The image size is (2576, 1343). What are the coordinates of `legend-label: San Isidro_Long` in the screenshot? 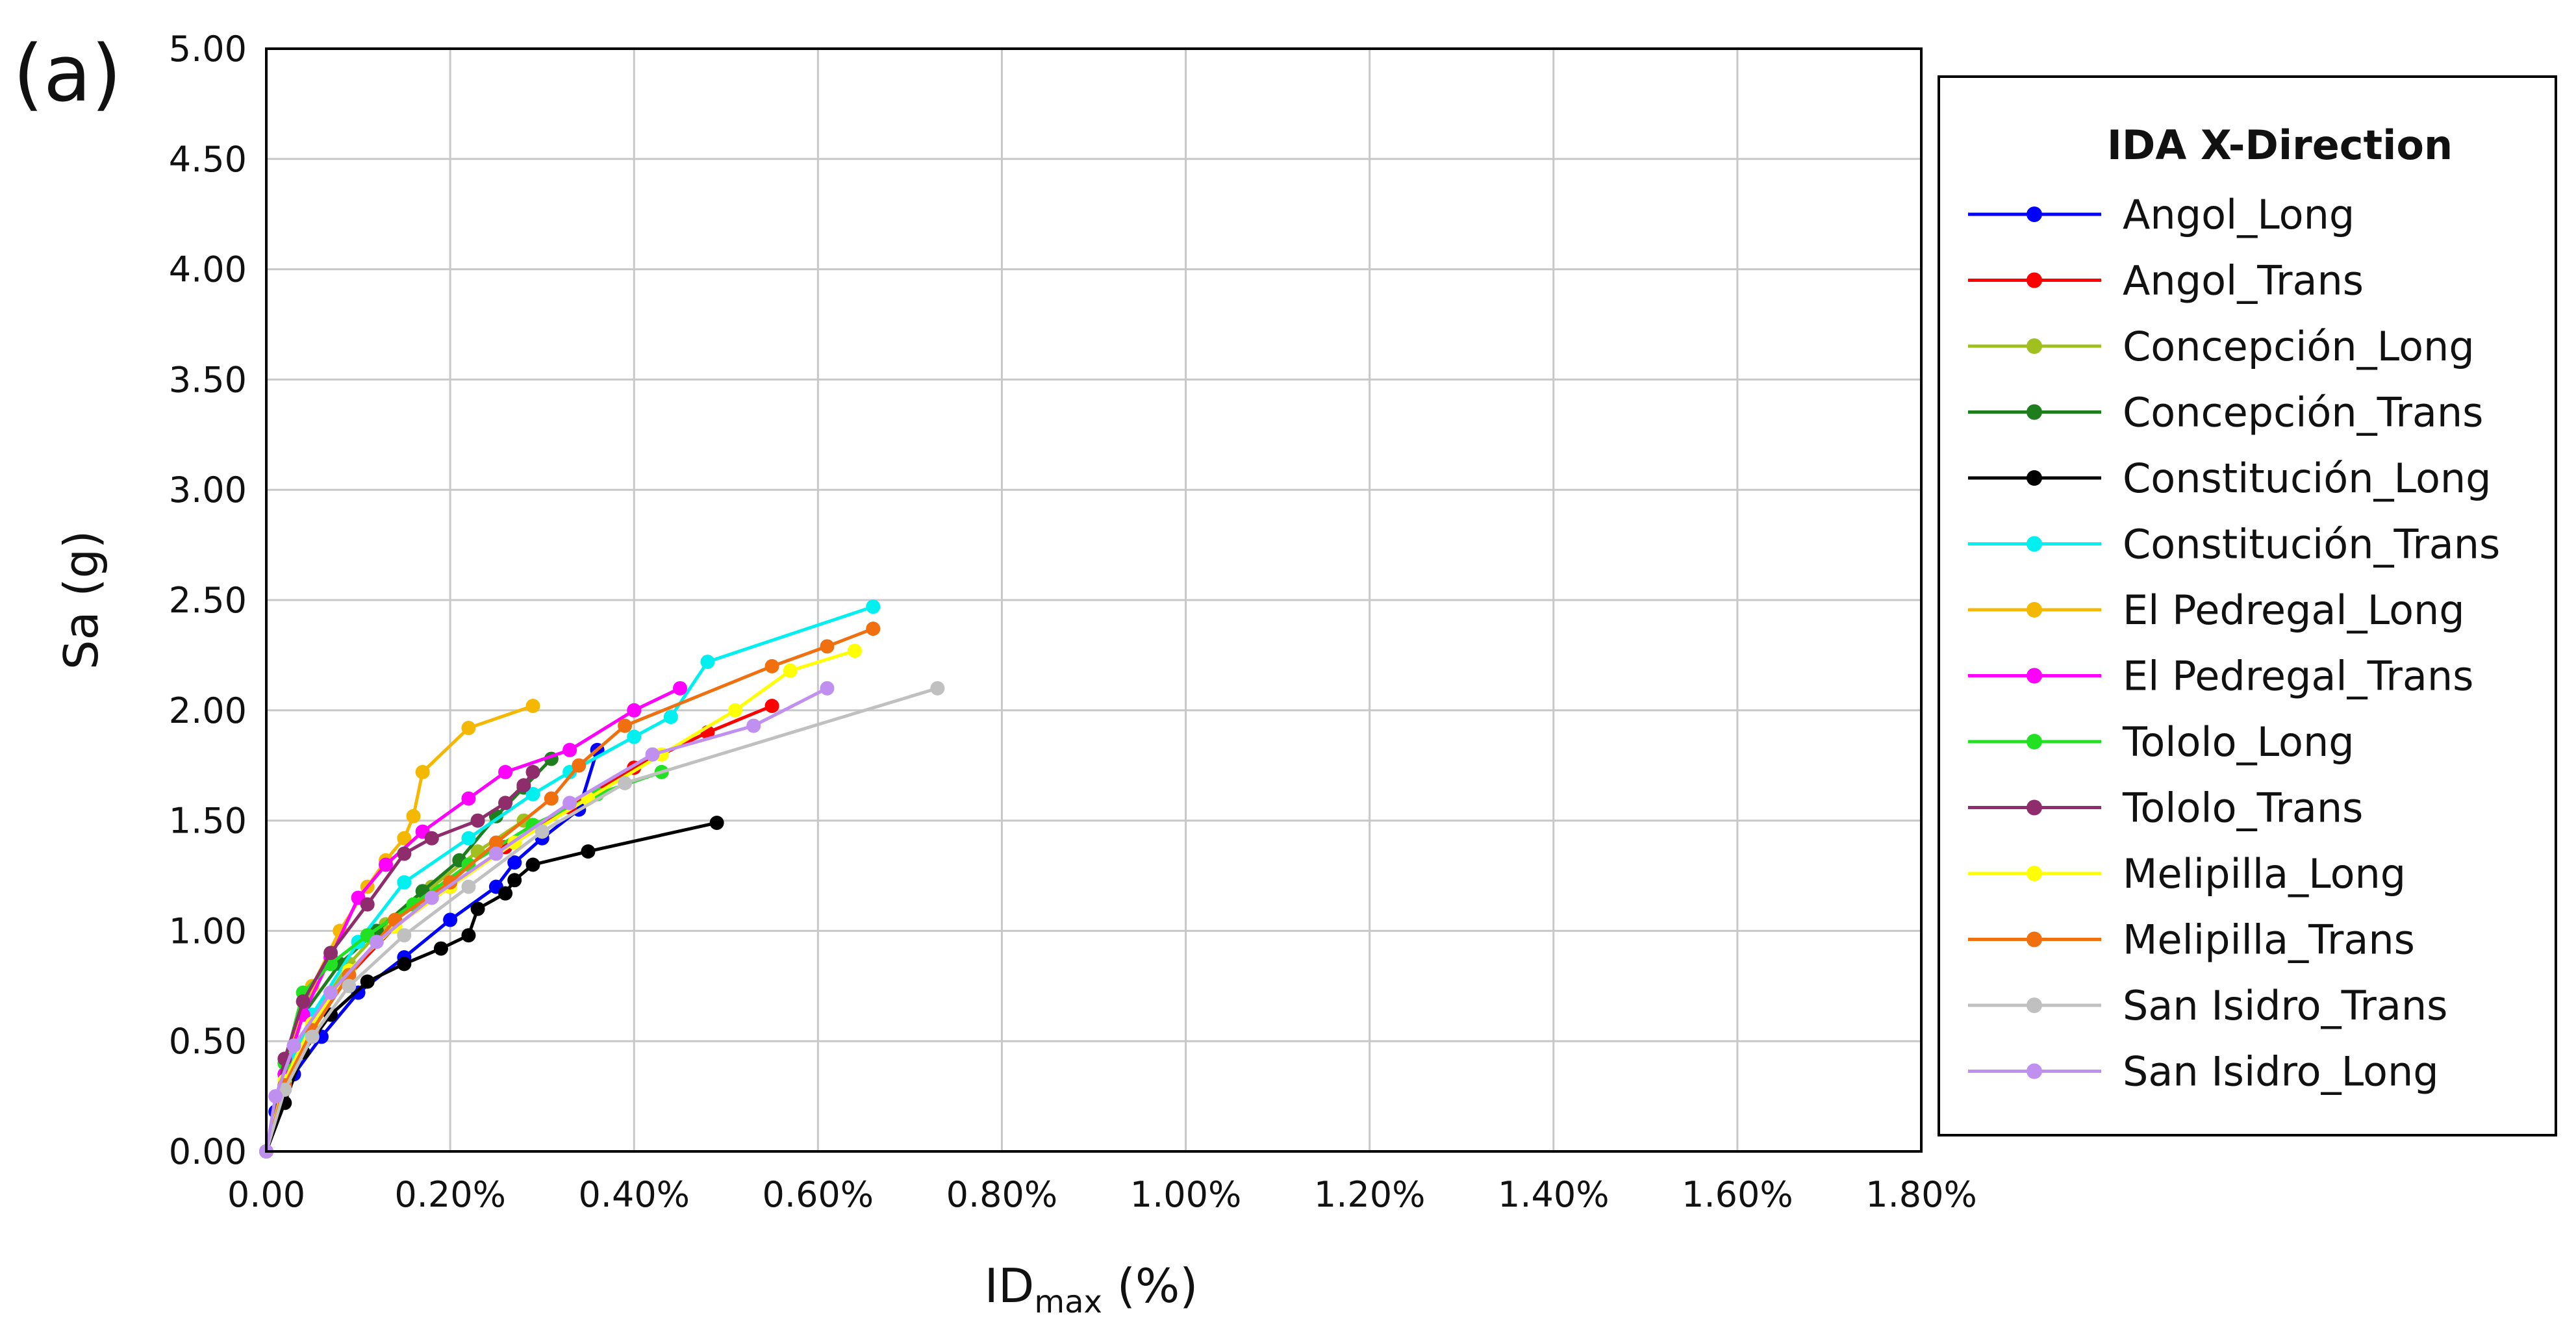 It's located at (2281, 1072).